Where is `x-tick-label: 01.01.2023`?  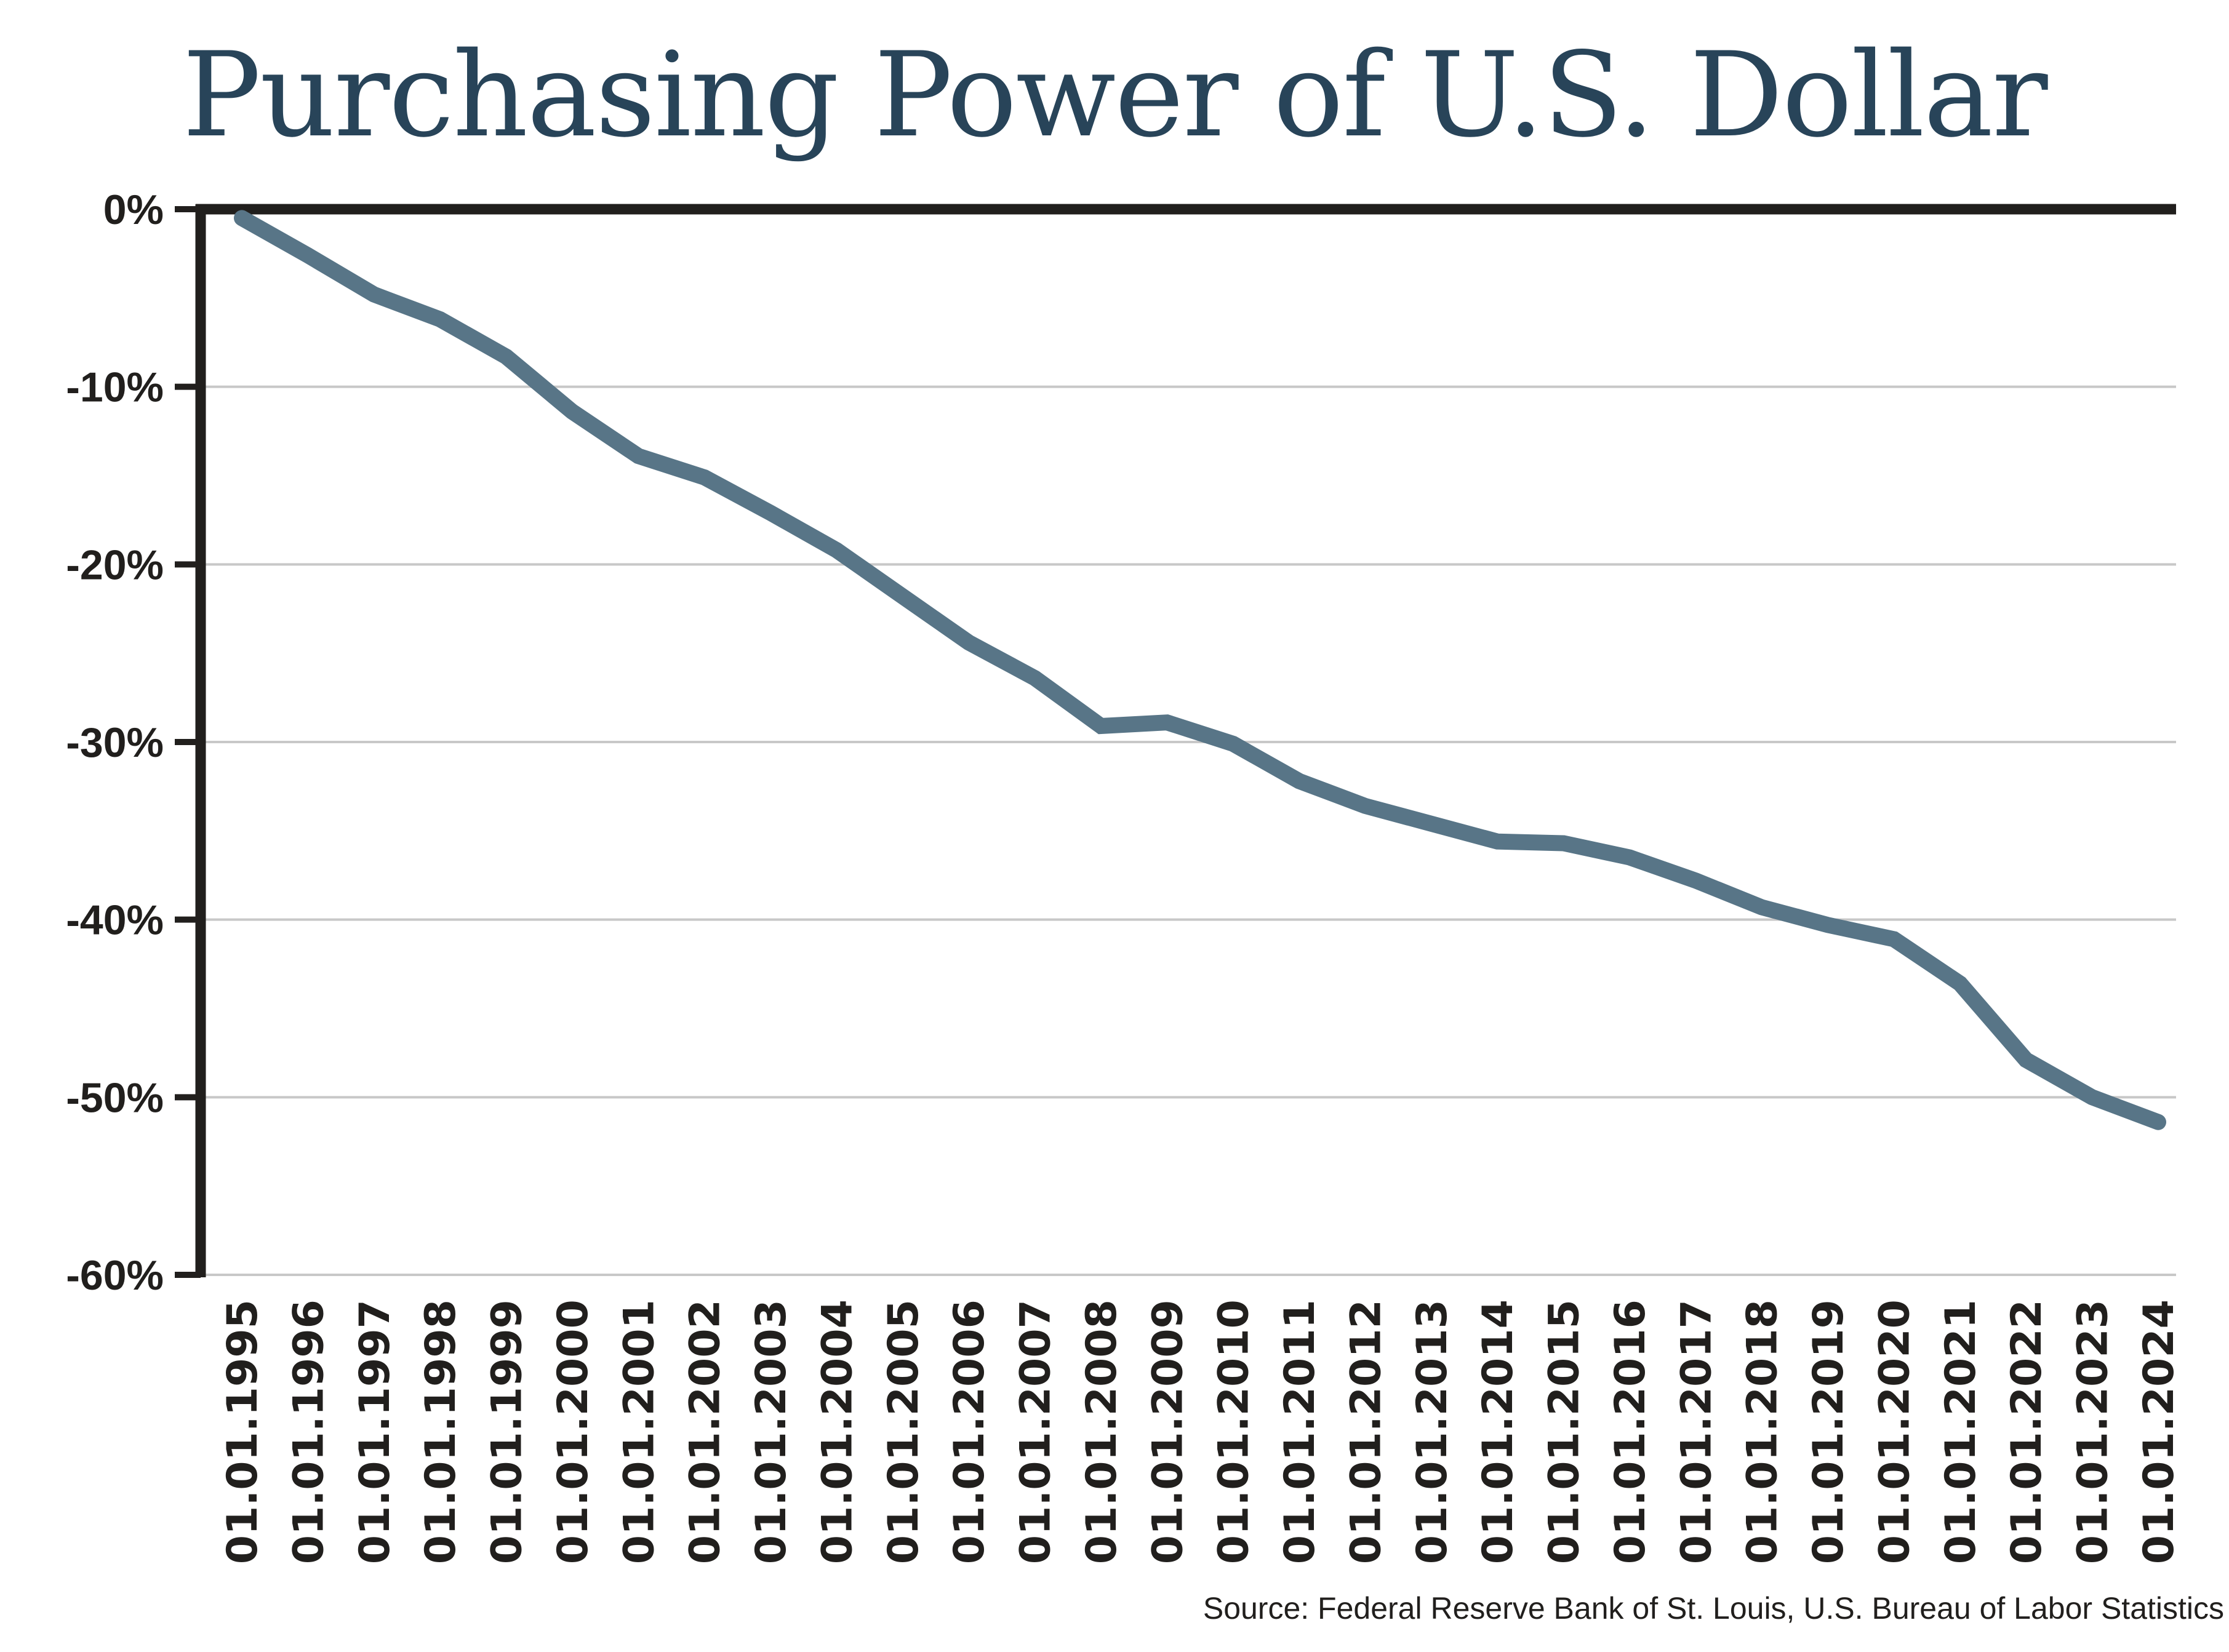
x-tick-label: 01.01.2023 is located at coordinates (2093, 1431).